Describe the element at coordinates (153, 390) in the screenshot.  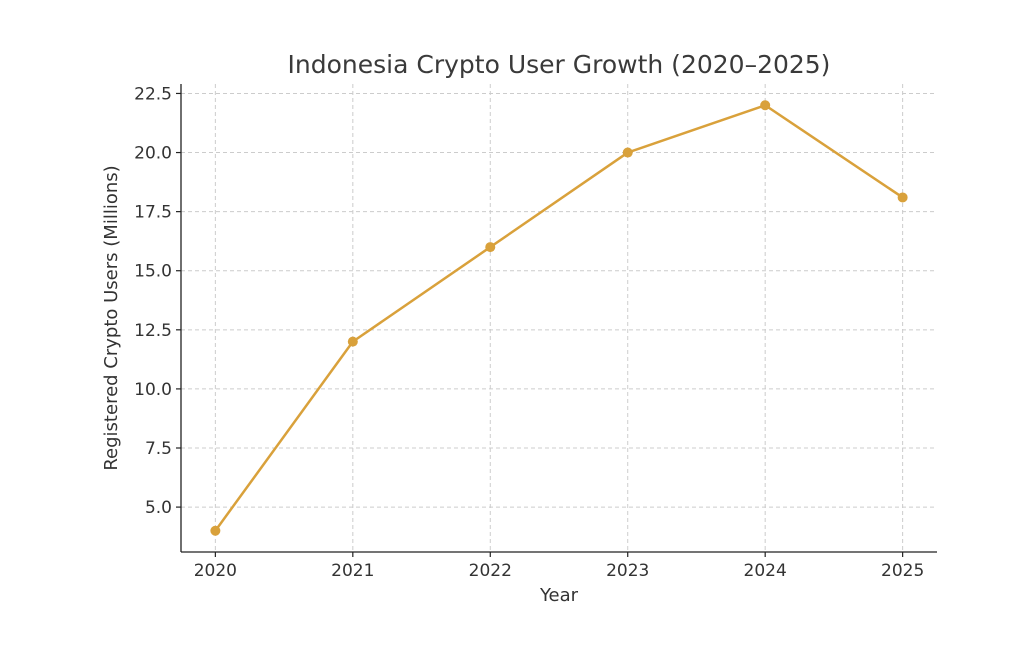
I see `y-tick-label: 10.0` at that location.